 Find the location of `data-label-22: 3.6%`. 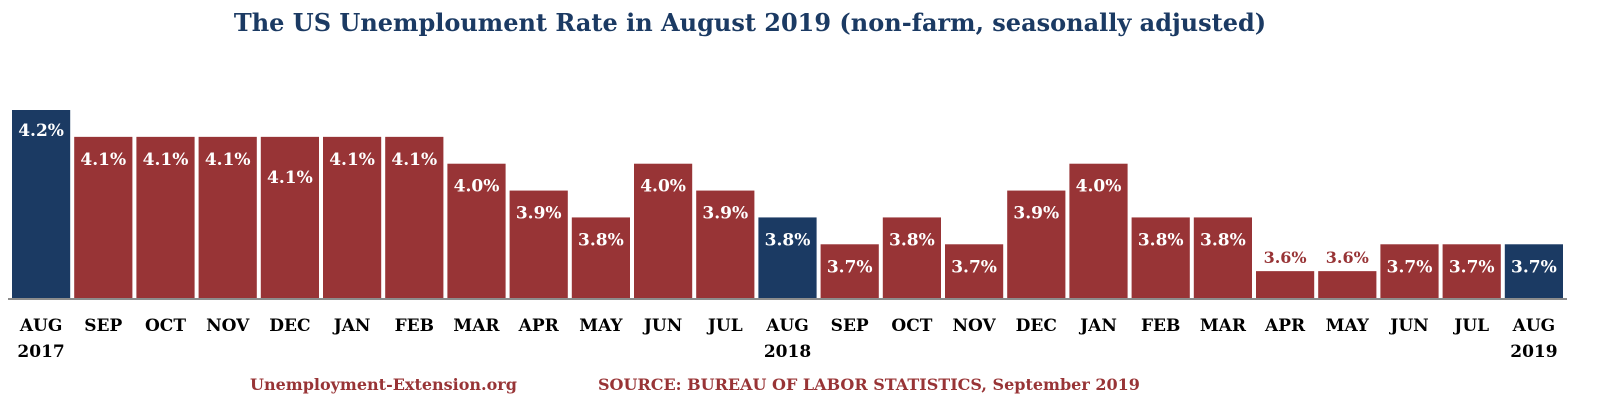

data-label-22: 3.6% is located at coordinates (1347, 257).